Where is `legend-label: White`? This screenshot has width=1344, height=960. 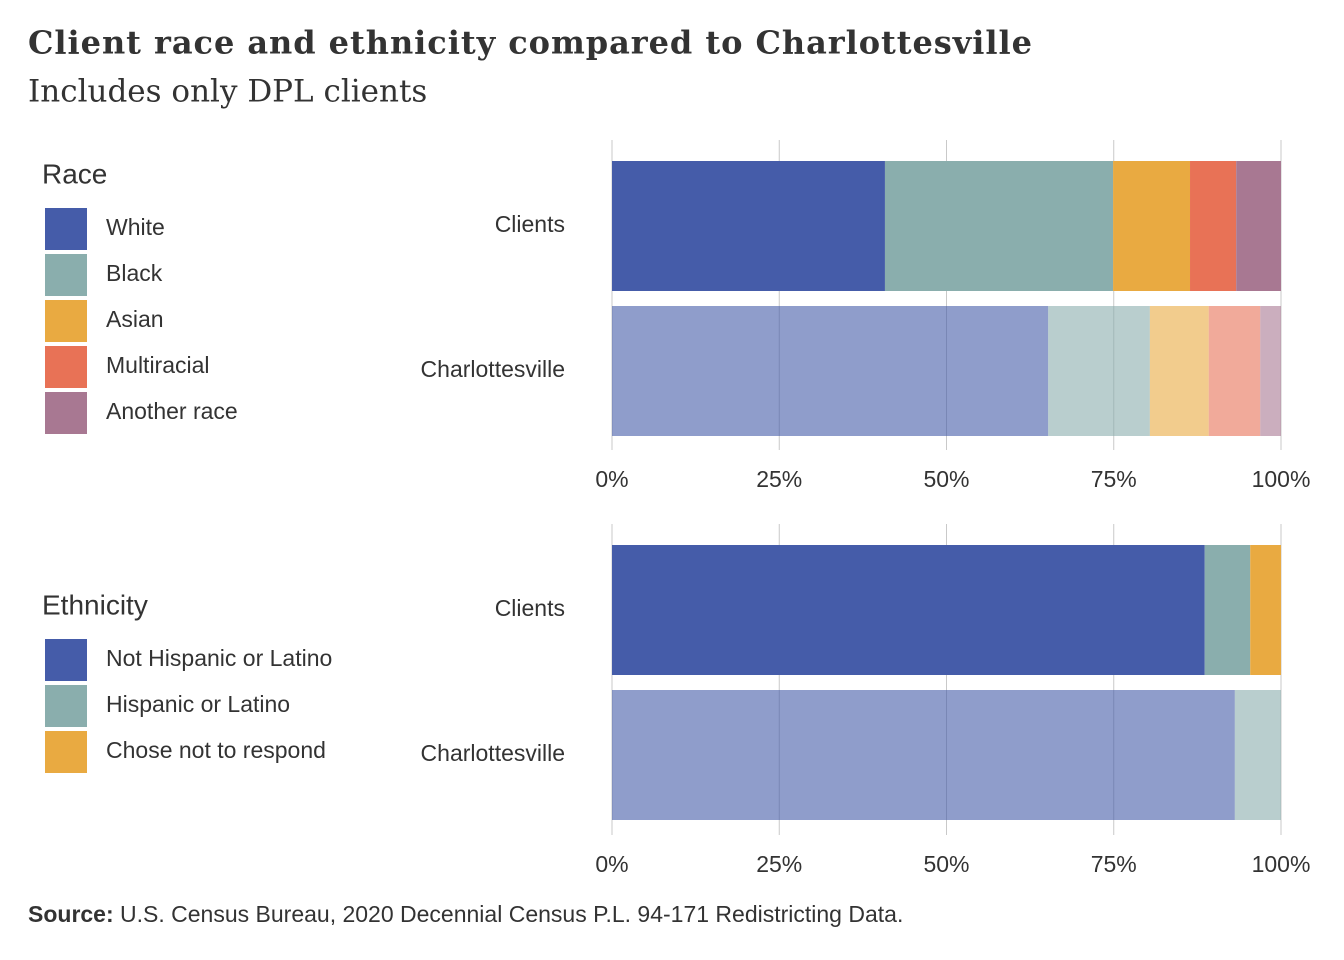 legend-label: White is located at coordinates (135, 227).